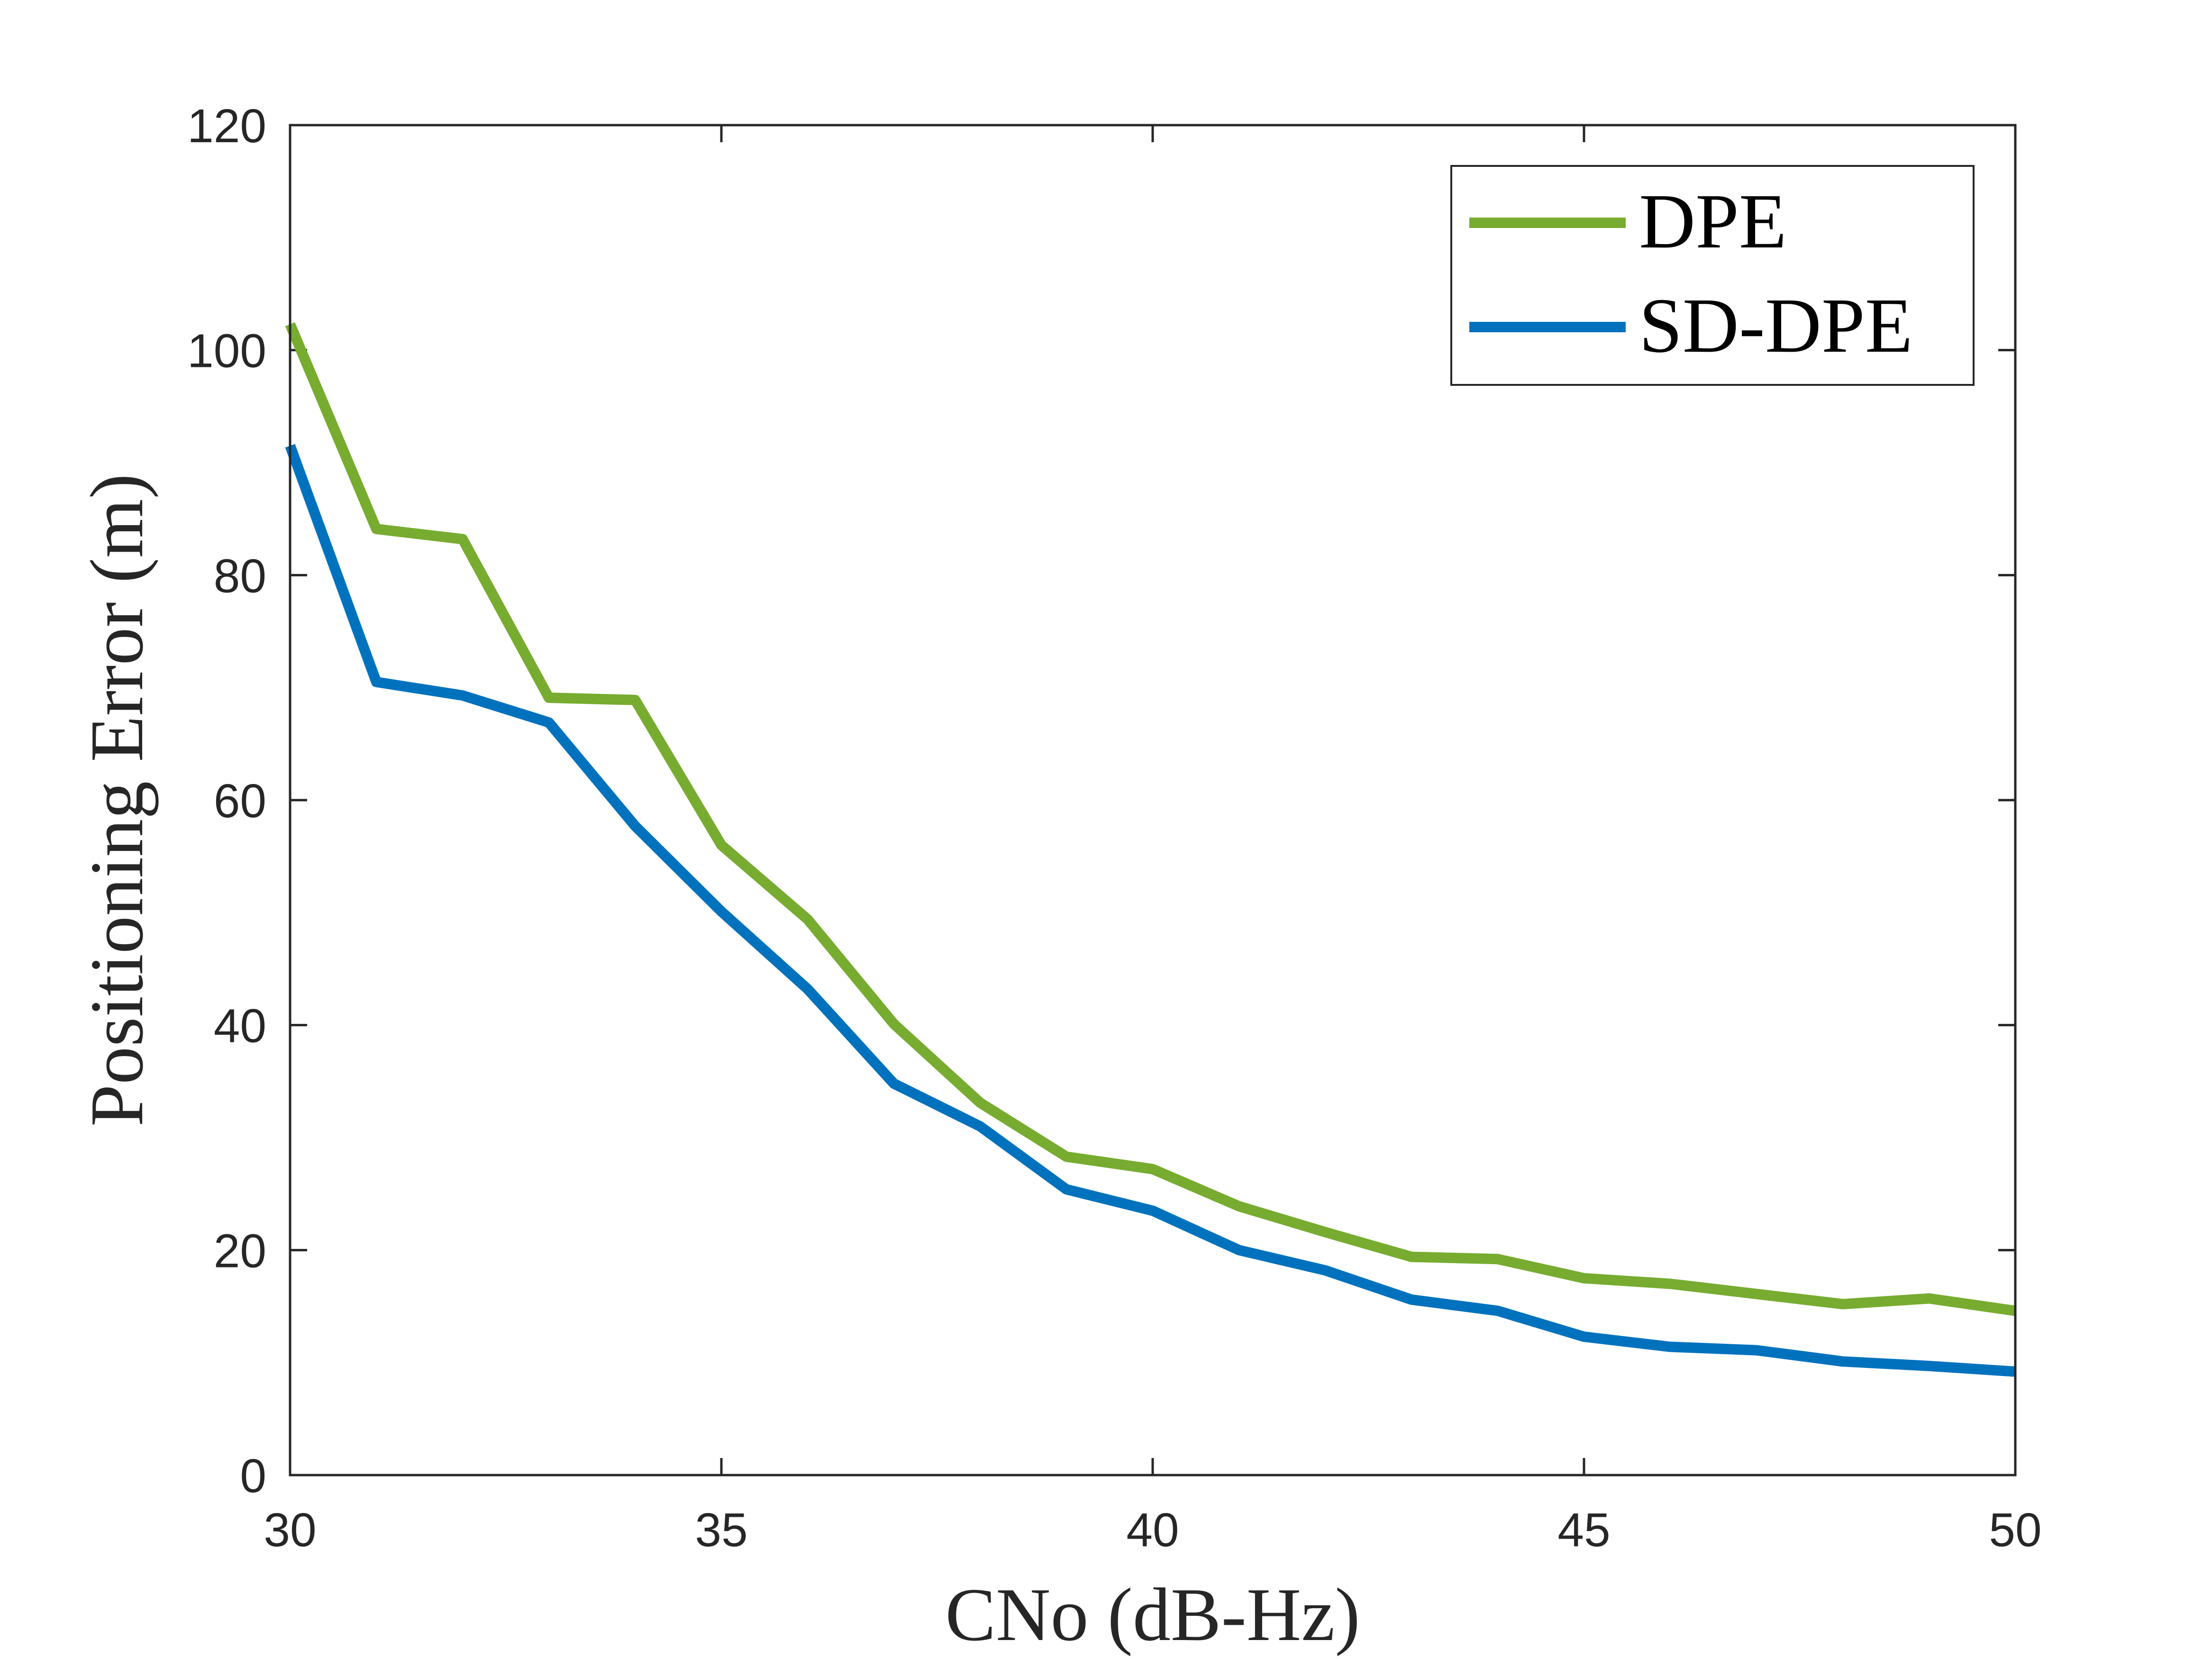 The image size is (2212, 1659). What do you see at coordinates (240, 801) in the screenshot?
I see `y-tick-label: 60` at bounding box center [240, 801].